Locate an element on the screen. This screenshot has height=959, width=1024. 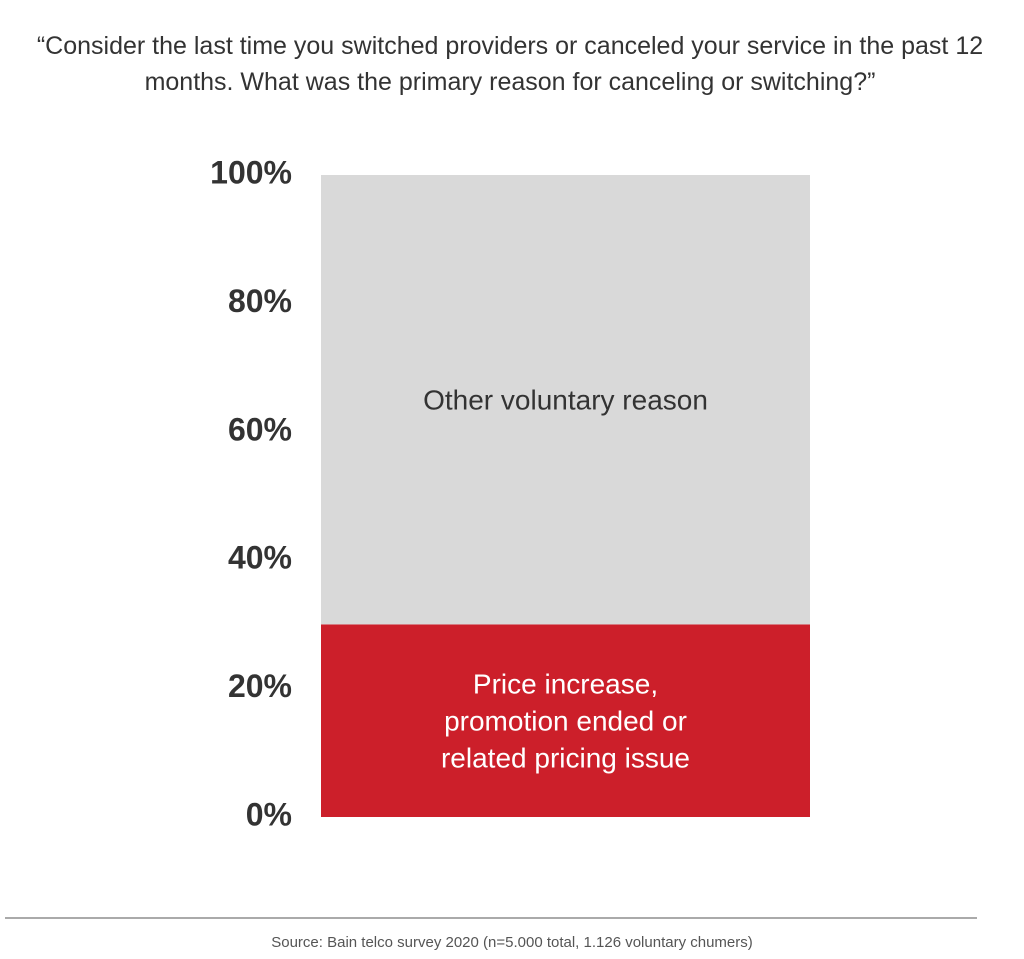
y-tick-label: 100% is located at coordinates (251, 172).